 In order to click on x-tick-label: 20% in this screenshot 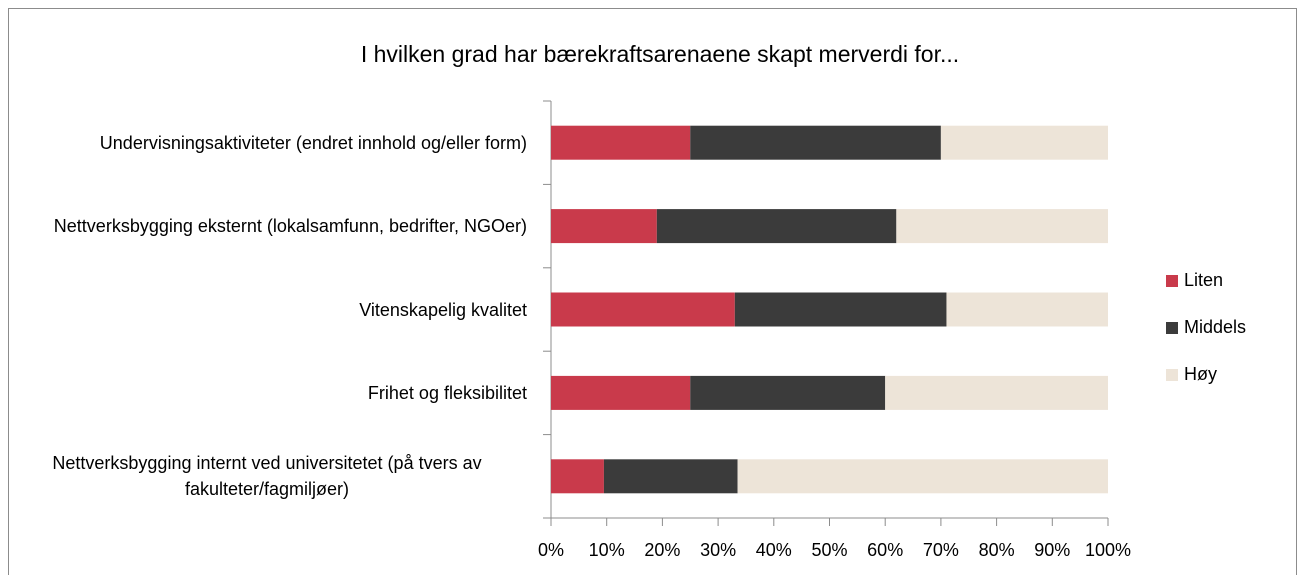, I will do `click(662, 550)`.